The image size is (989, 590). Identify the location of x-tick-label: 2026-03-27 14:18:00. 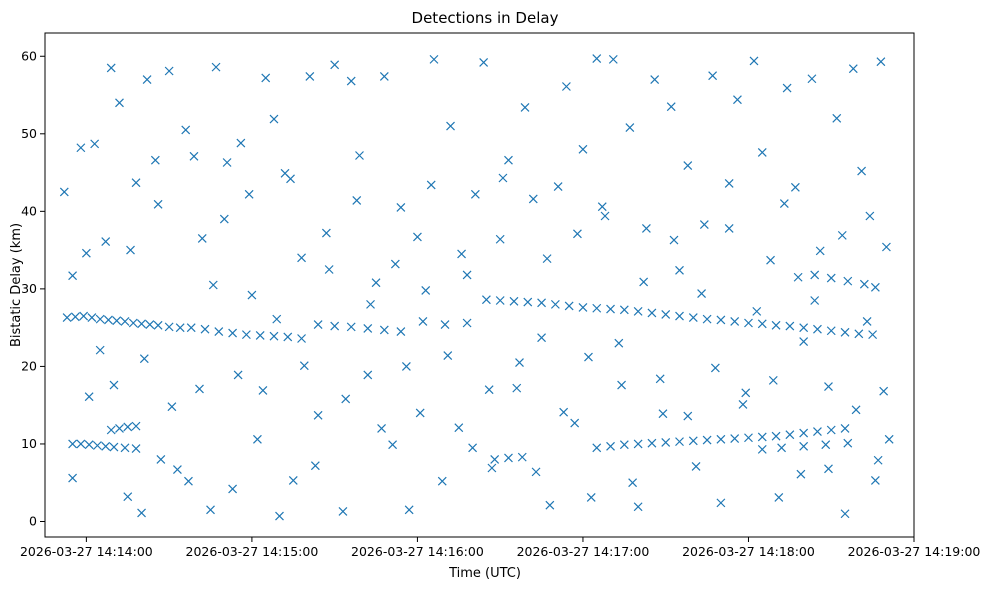
(748, 551).